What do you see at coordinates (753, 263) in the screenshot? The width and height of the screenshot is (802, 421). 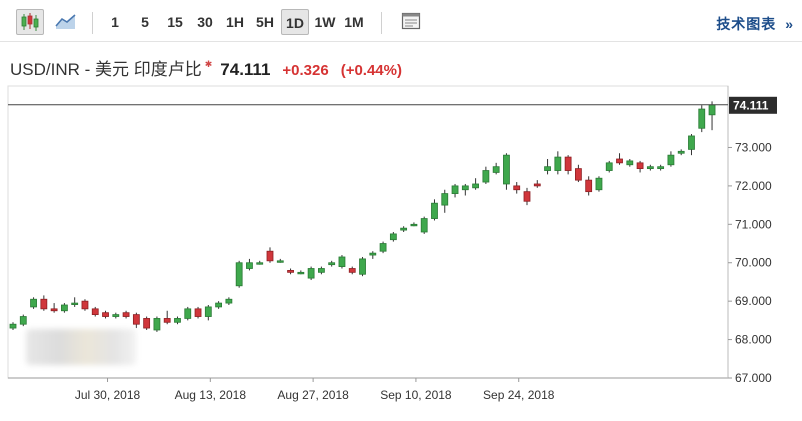 I see `y-tick-label: 70.000` at bounding box center [753, 263].